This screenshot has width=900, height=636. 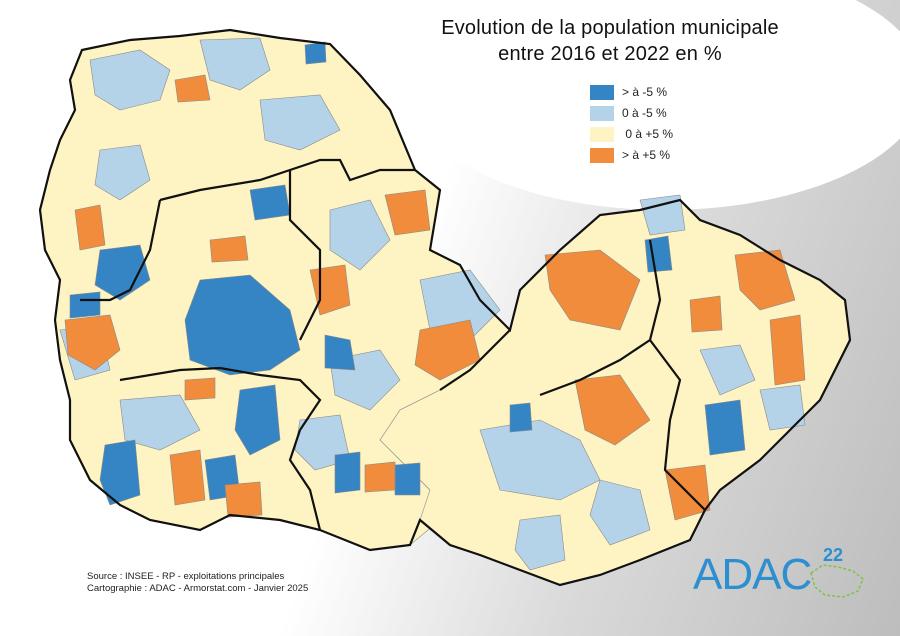 I want to click on title-line-2: entre 2016 et 2022 en %, so click(x=610, y=54).